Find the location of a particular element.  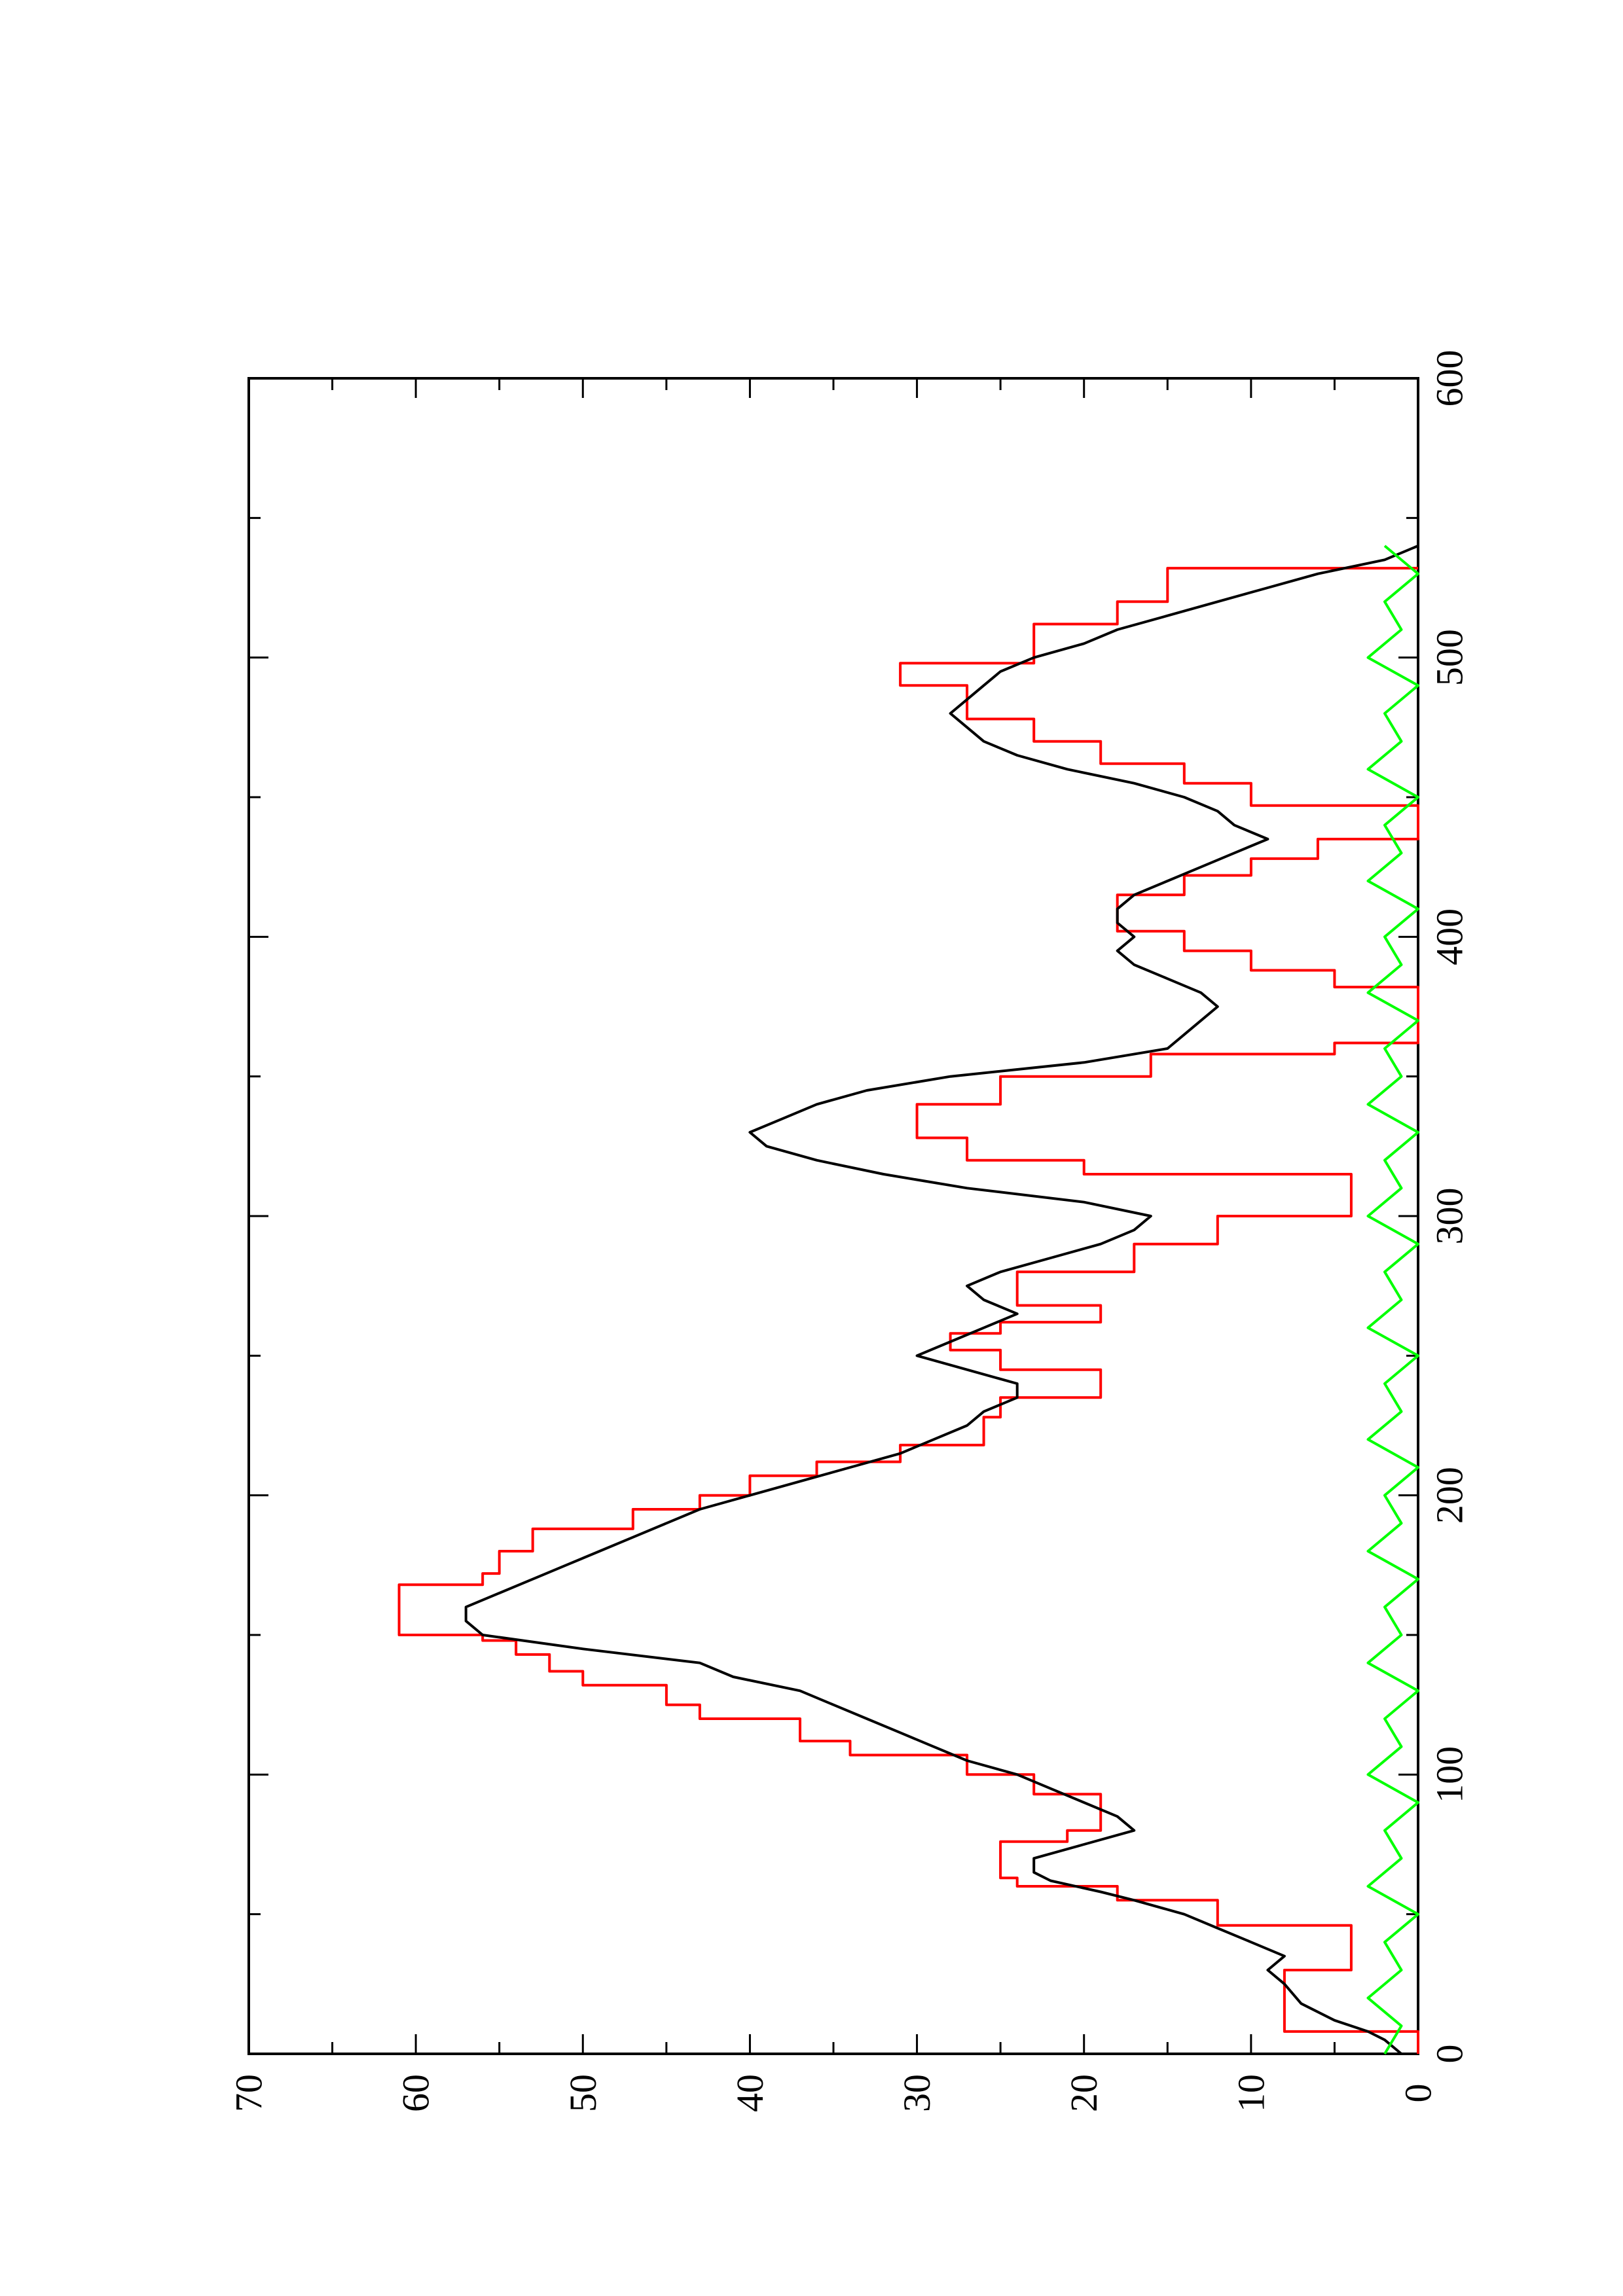

x-tick-label: 200 is located at coordinates (1450, 1495).